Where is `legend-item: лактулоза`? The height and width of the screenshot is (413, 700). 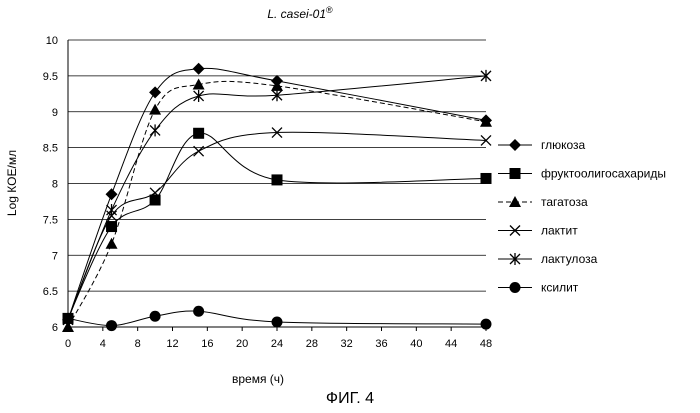 legend-item: лактулоза is located at coordinates (548, 259).